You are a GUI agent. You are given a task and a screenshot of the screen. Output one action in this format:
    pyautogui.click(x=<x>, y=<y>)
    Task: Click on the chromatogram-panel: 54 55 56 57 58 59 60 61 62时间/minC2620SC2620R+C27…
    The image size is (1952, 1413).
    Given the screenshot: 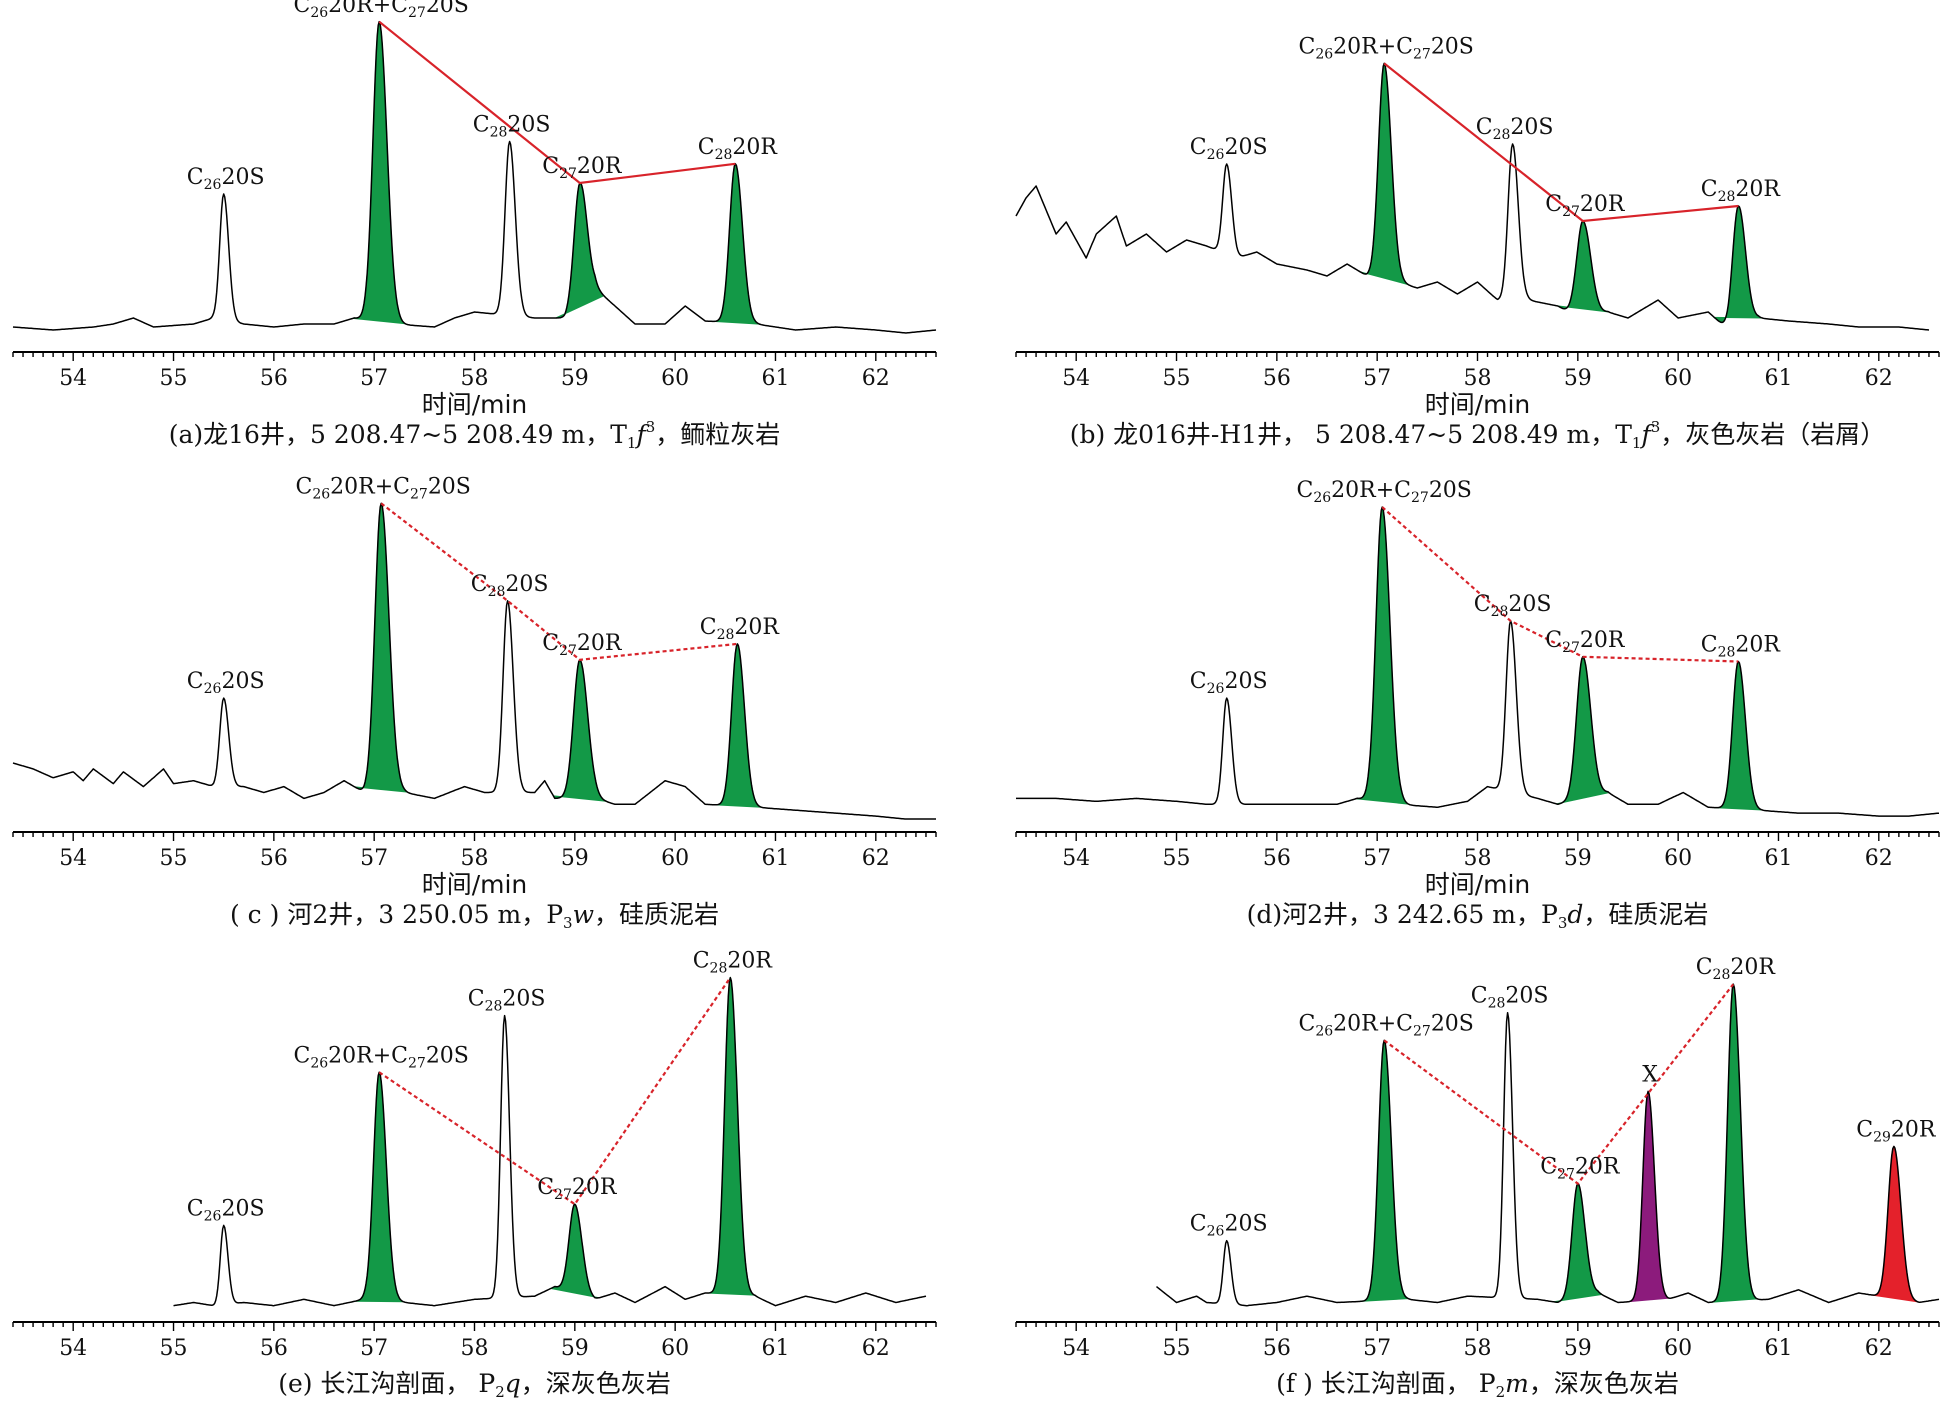 What is the action you would take?
    pyautogui.click(x=1477, y=243)
    